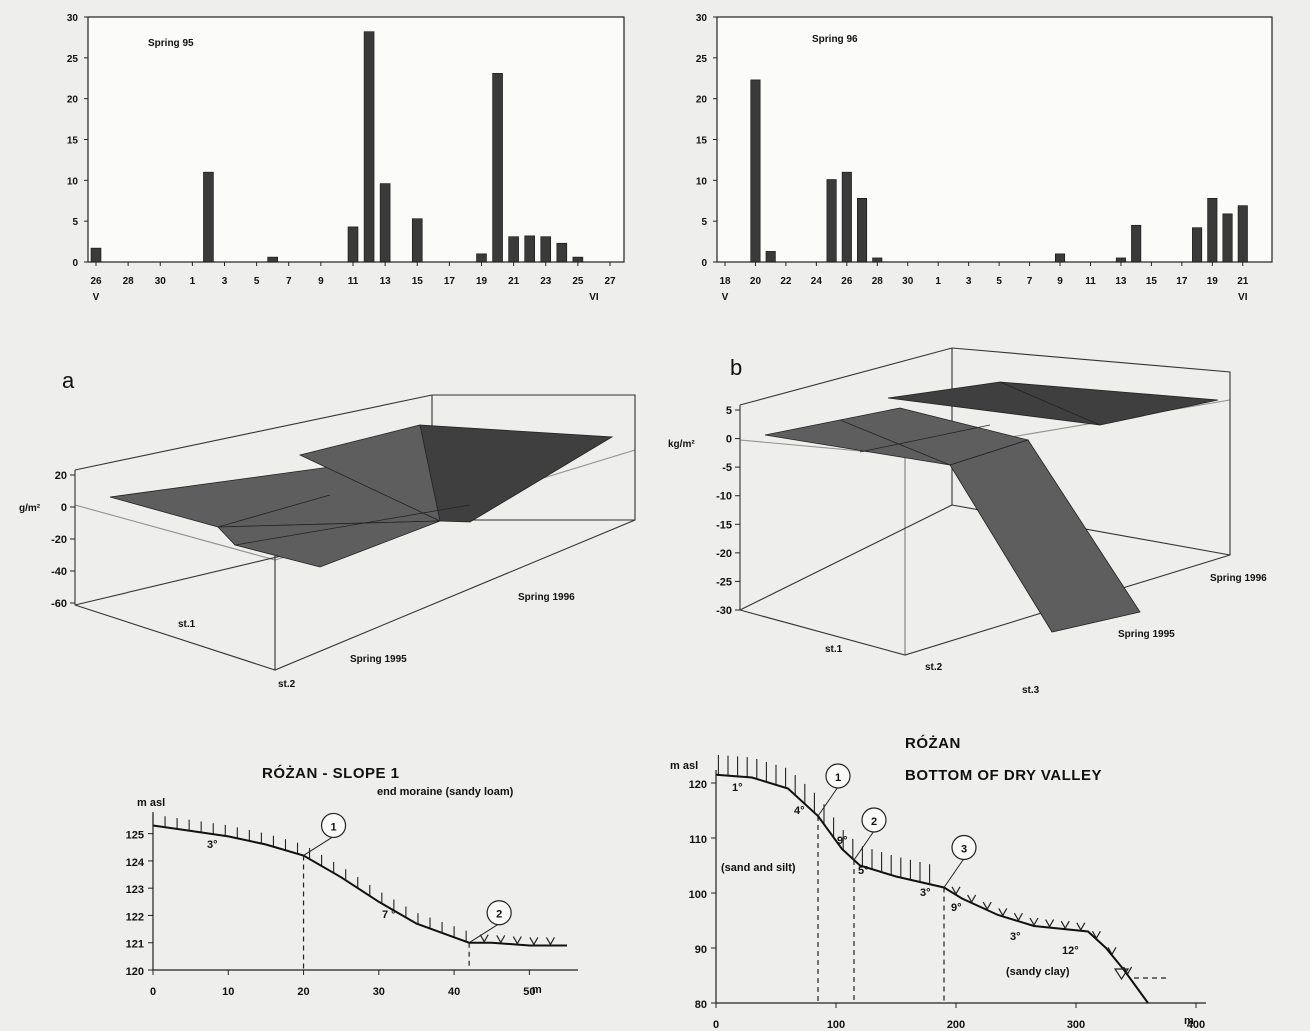  What do you see at coordinates (838, 778) in the screenshot?
I see `station-number: 1` at bounding box center [838, 778].